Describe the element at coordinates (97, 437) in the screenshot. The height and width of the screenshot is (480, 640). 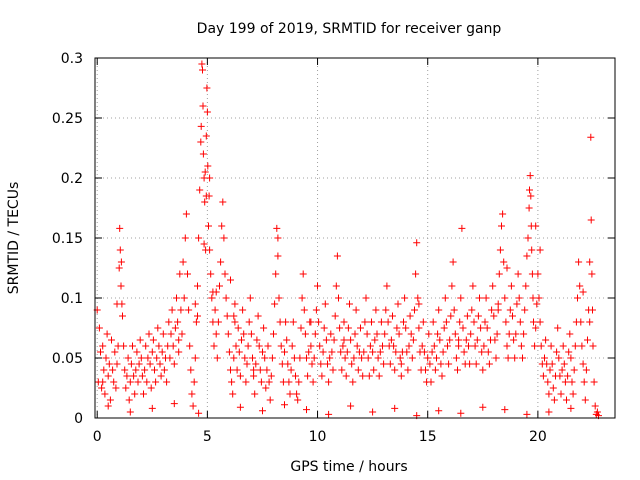
I see `x-tick-label: 0` at that location.